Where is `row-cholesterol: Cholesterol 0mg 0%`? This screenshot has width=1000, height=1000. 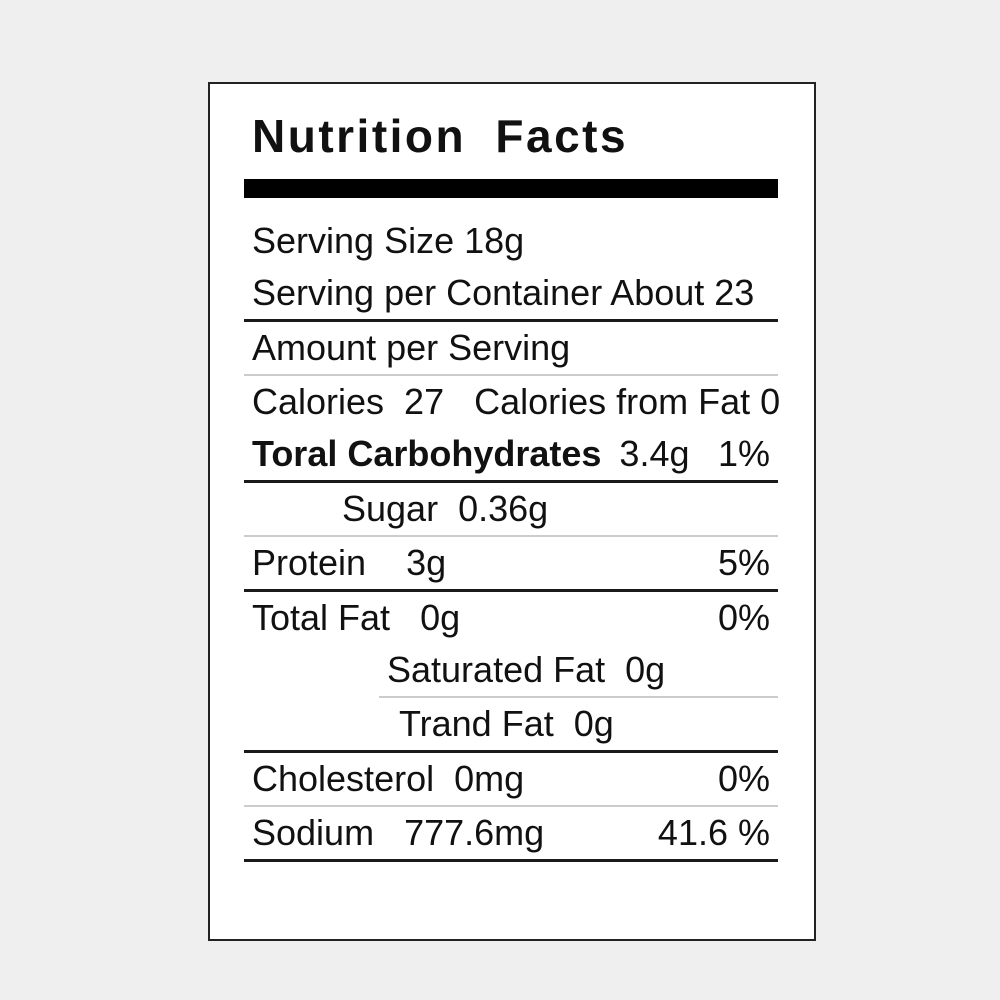 row-cholesterol: Cholesterol 0mg 0% is located at coordinates (511, 779).